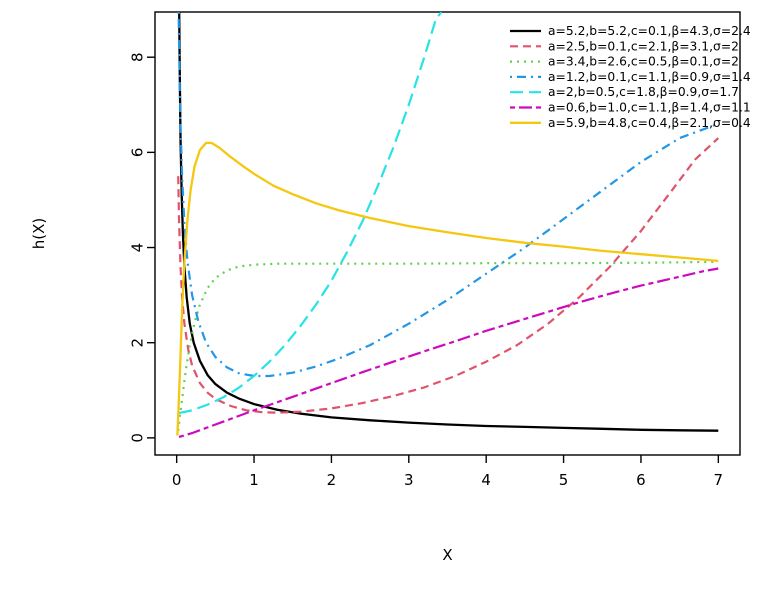 The width and height of the screenshot is (759, 592). Describe the element at coordinates (643, 62) in the screenshot. I see `legend-label-2: a=3.4,b=2.6,c=0.5,β=0.1,σ=2` at that location.